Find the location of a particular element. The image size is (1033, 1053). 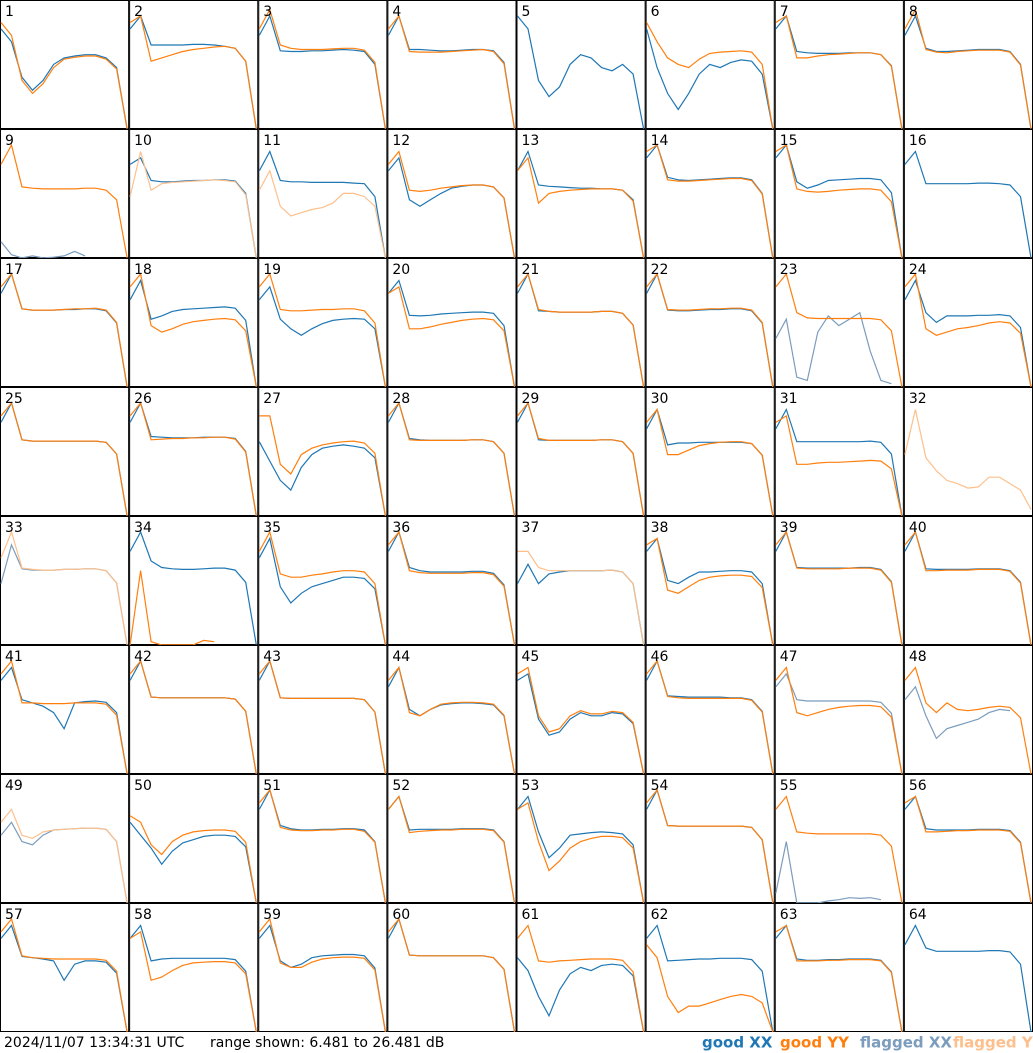

panel: 33 is located at coordinates (65, 581).